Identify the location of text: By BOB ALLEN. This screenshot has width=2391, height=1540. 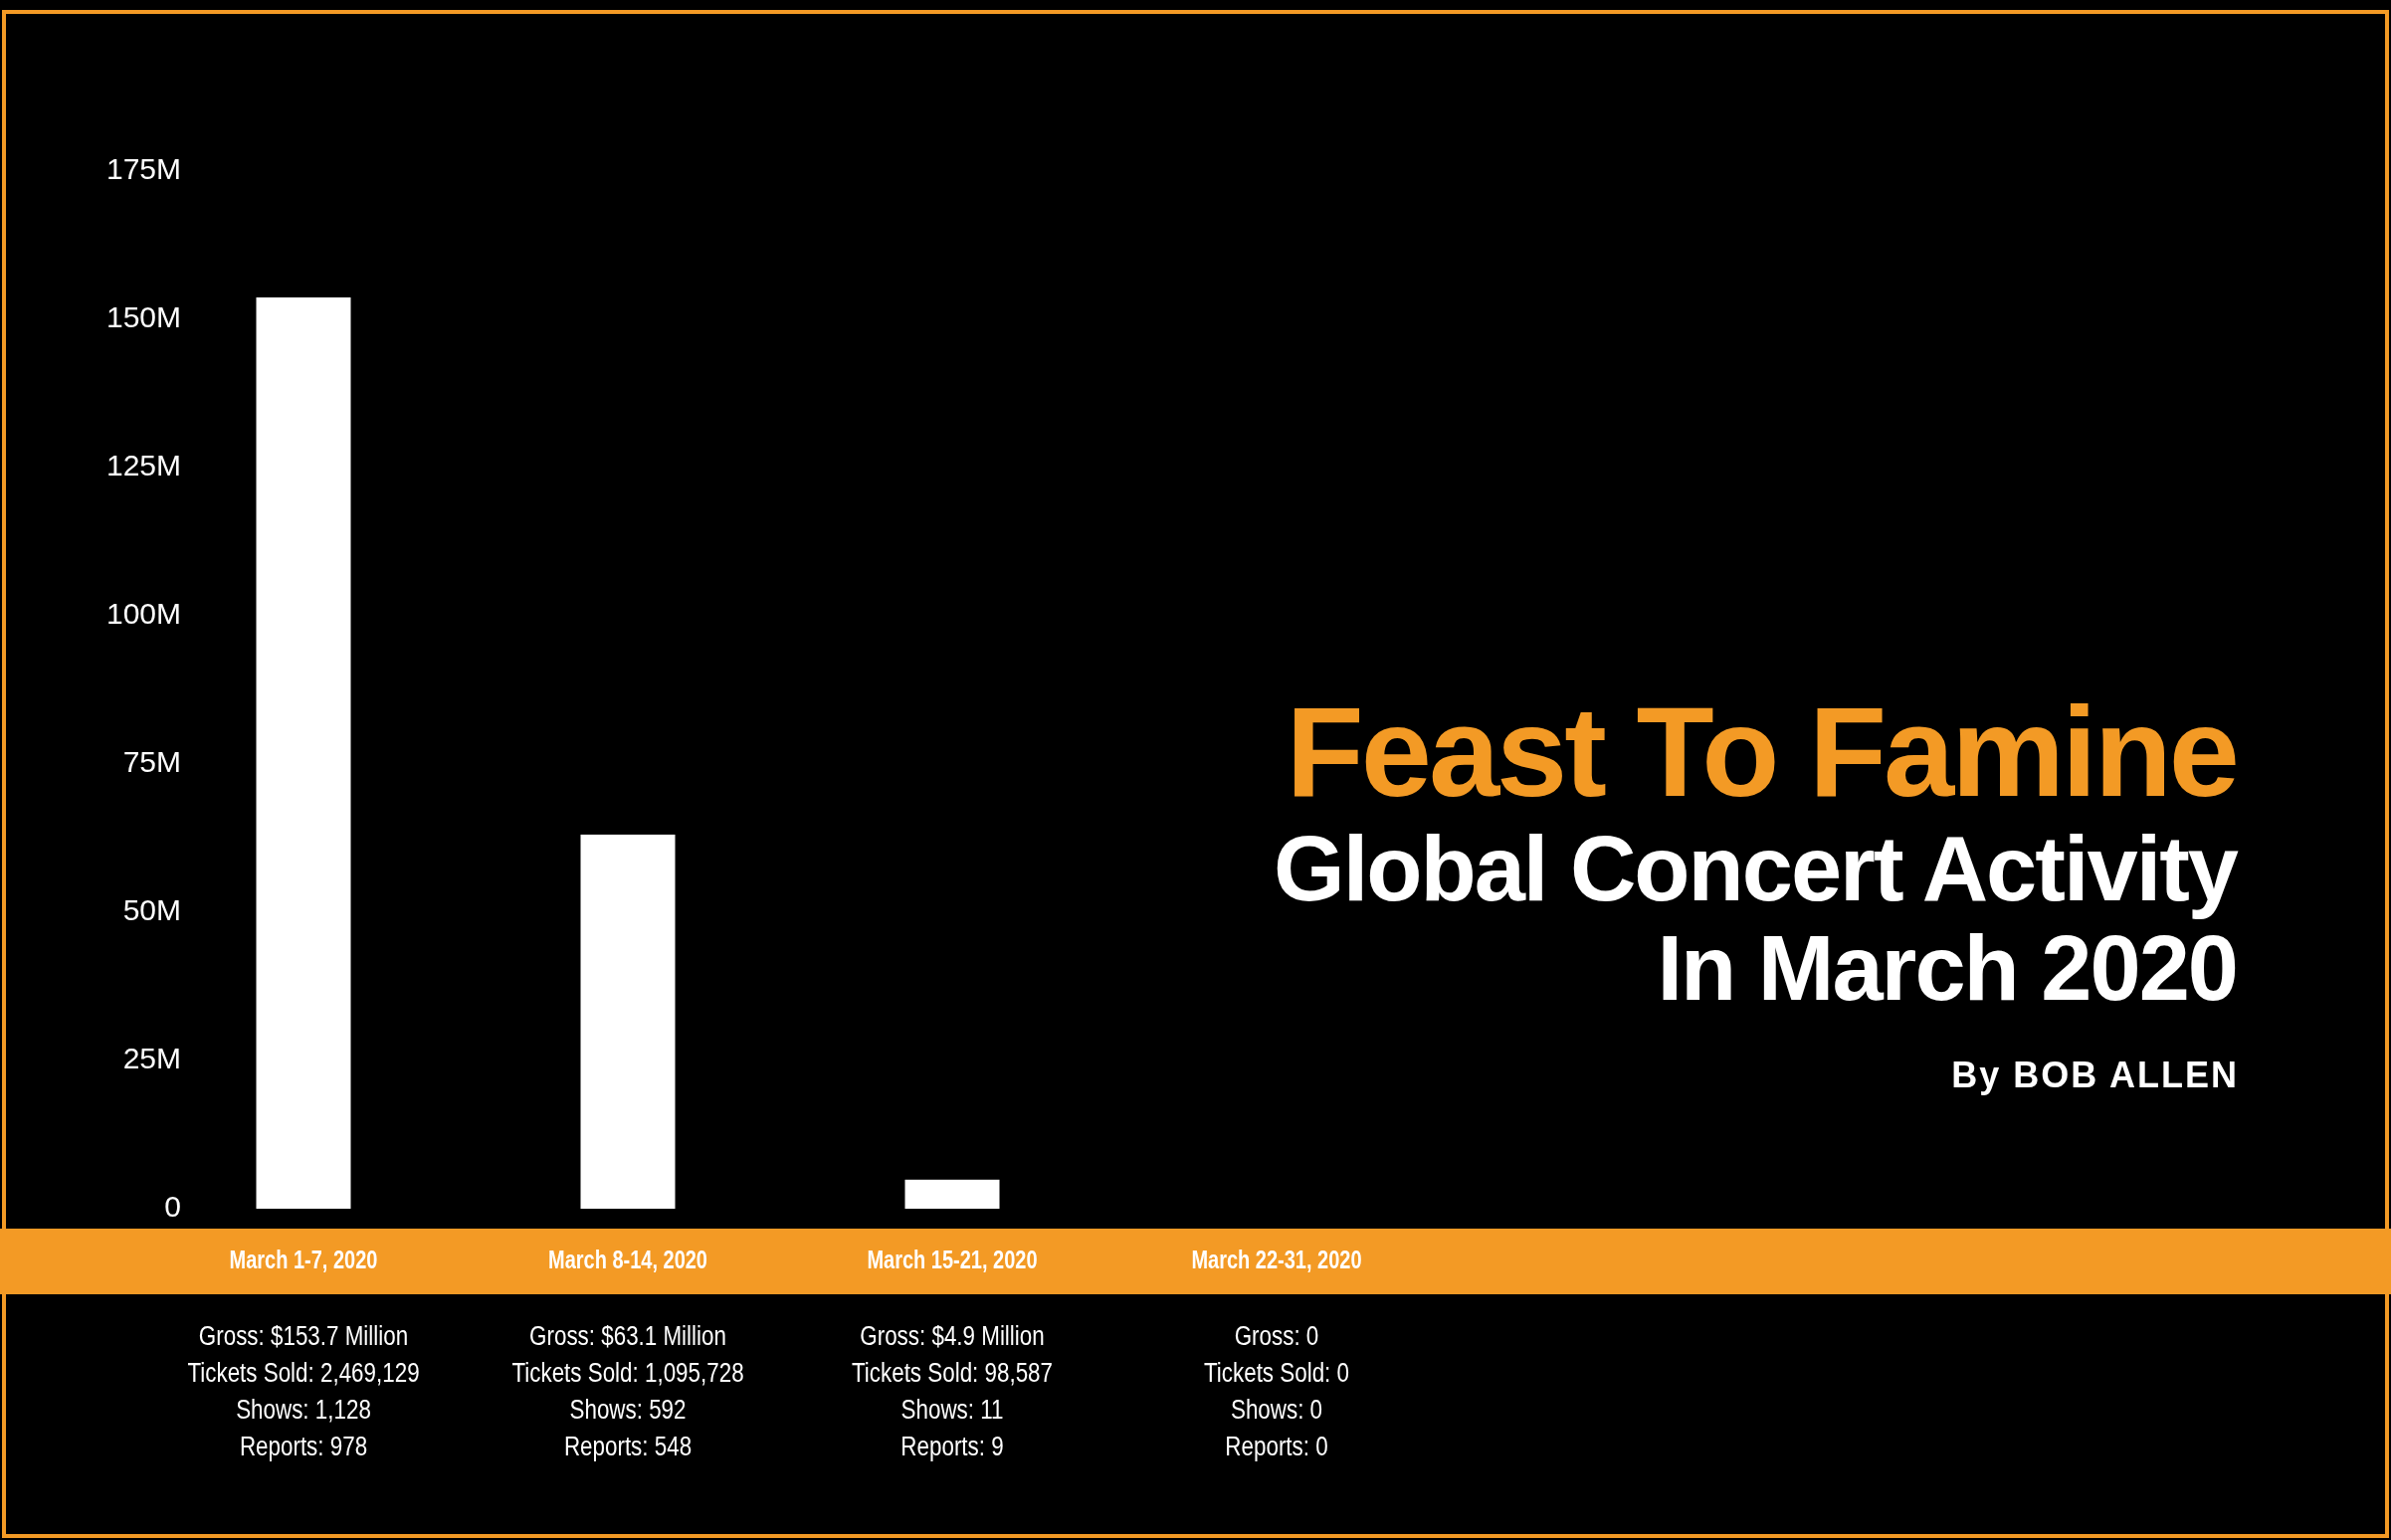
(2095, 1075).